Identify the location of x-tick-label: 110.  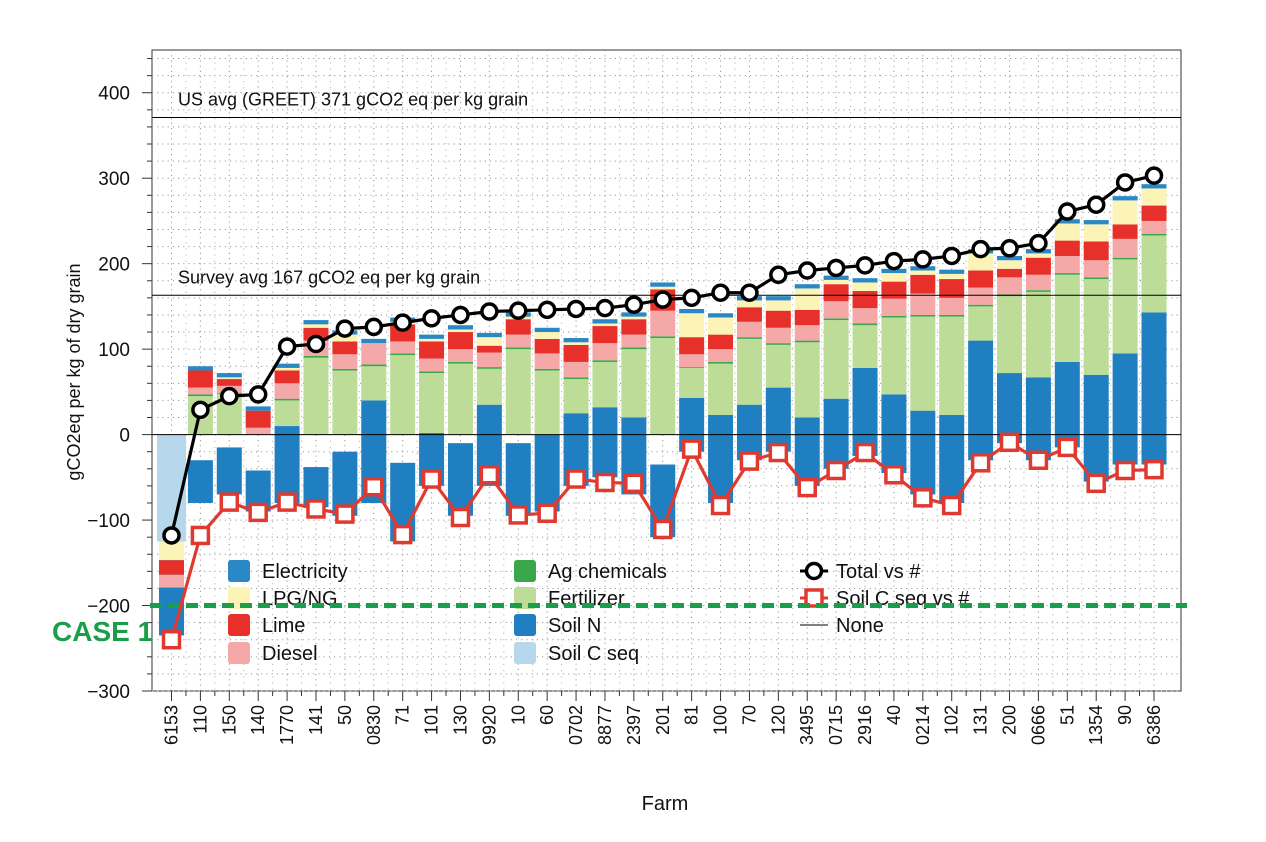
(200, 719).